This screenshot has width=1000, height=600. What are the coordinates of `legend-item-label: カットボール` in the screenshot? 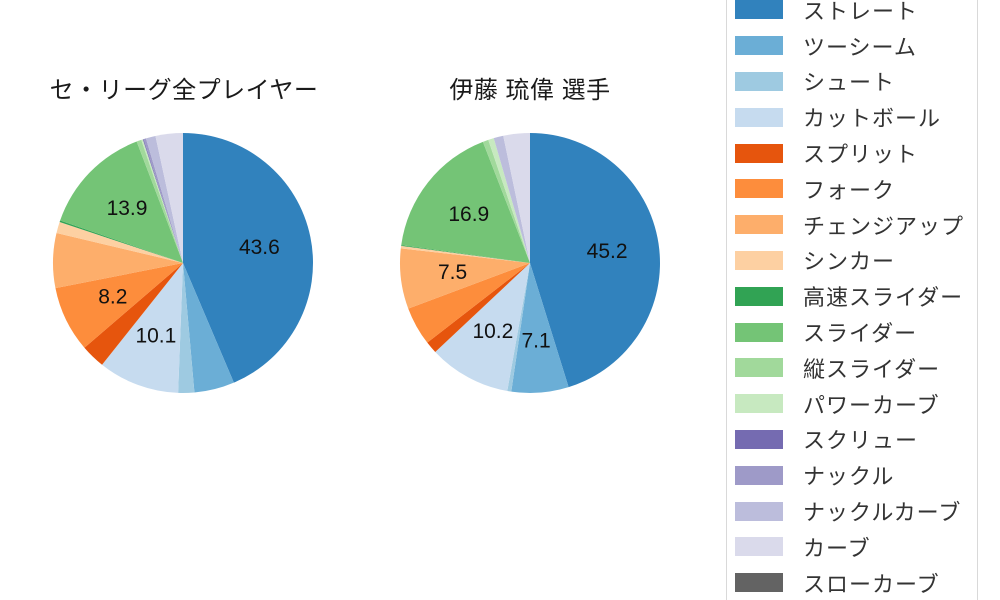 It's located at (872, 119).